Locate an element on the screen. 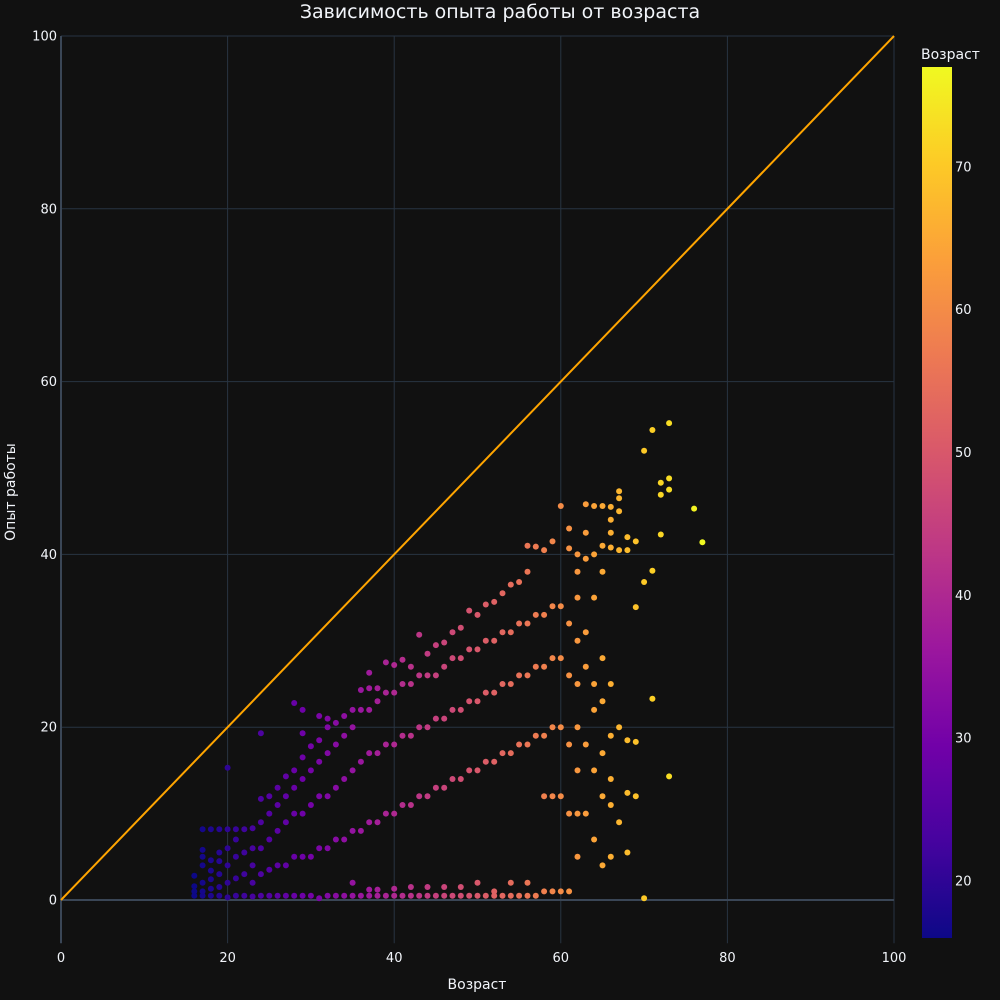  colorbar-tick-label: 60 is located at coordinates (963, 310).